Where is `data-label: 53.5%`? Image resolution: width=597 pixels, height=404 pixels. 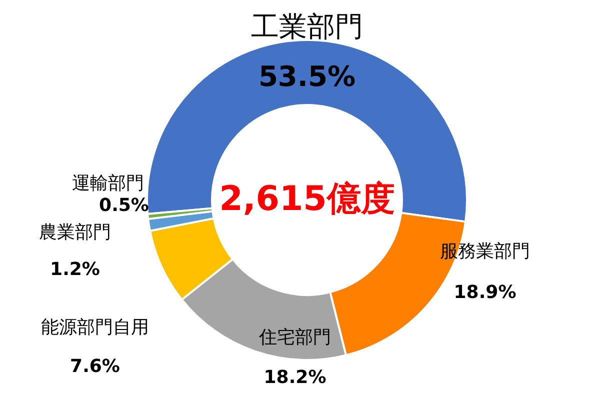 data-label: 53.5% is located at coordinates (307, 76).